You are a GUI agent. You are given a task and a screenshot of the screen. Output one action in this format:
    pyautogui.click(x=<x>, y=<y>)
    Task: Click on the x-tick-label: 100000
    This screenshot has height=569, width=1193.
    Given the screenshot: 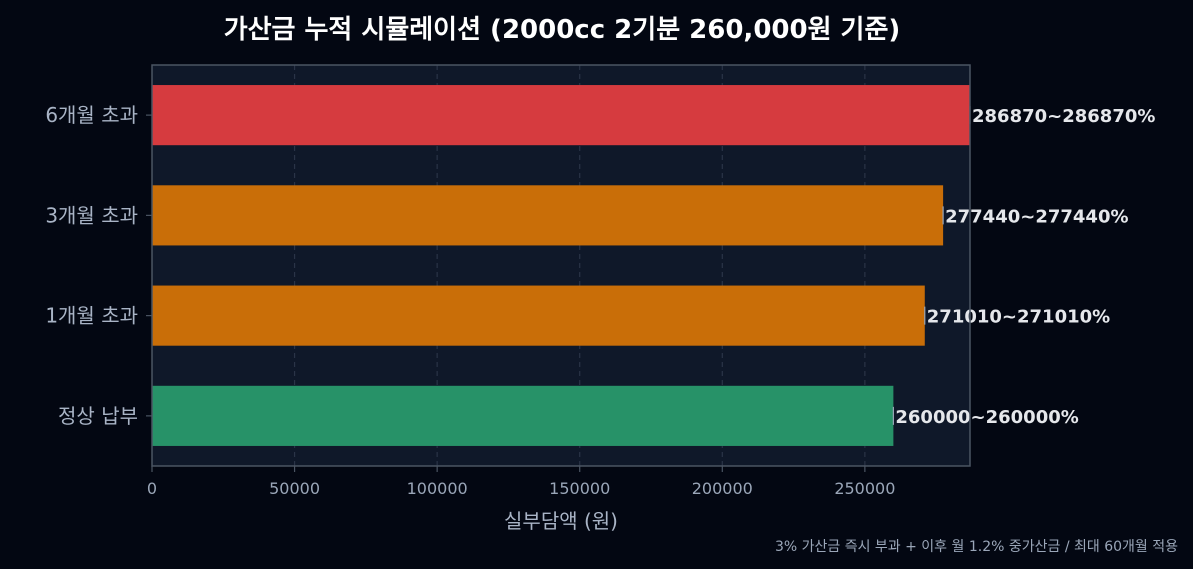 What is the action you would take?
    pyautogui.click(x=437, y=488)
    